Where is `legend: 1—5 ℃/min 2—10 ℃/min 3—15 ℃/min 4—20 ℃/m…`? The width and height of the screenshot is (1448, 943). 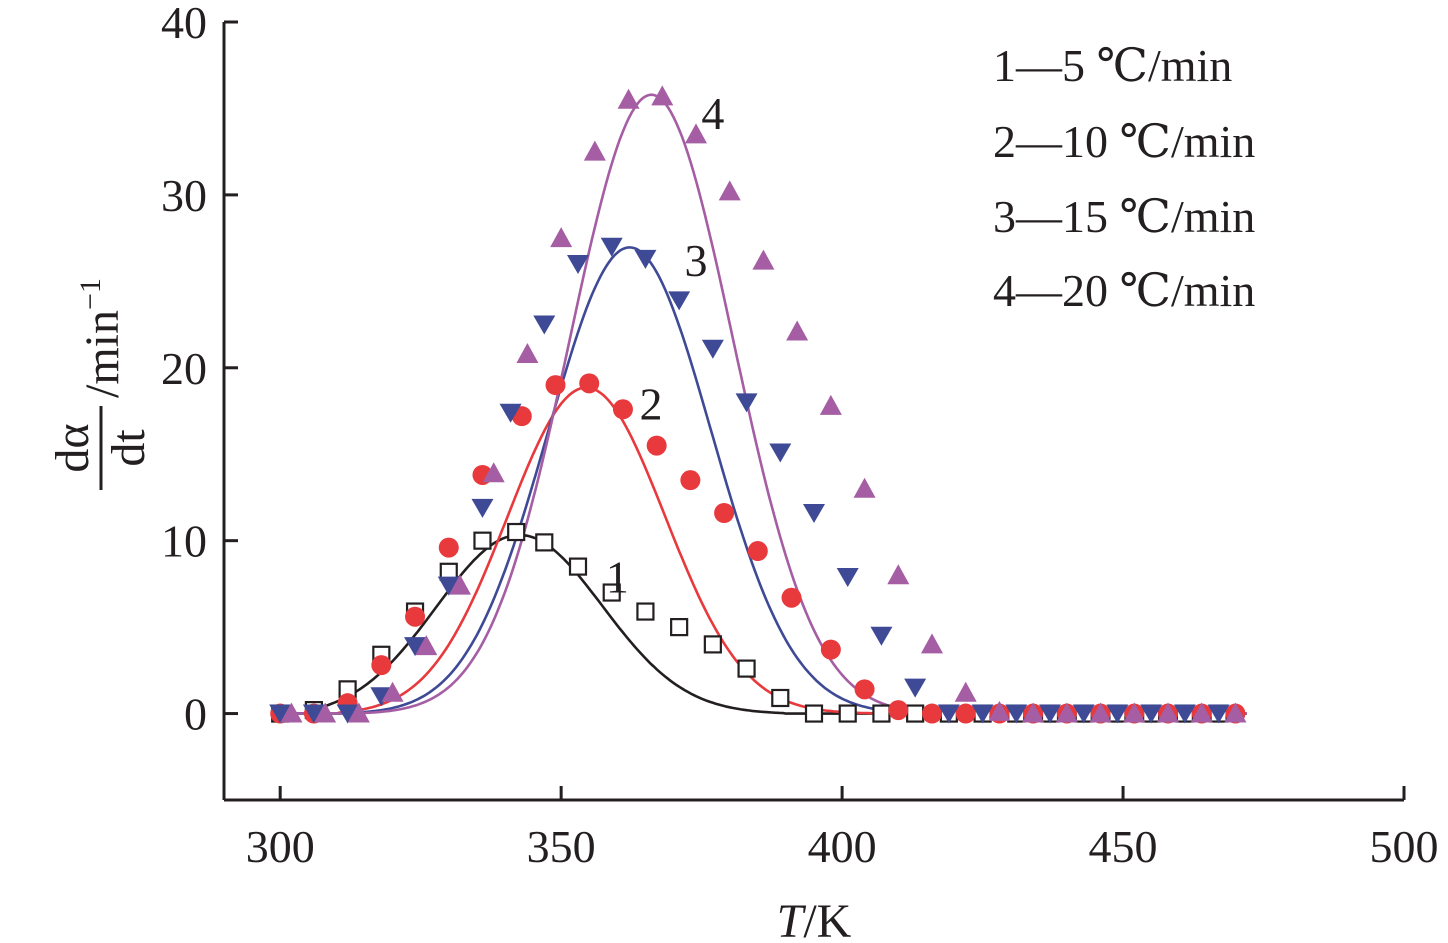
legend: 1—5 ℃/min 2—10 ℃/min 3—15 ℃/min 4—20 ℃/m… is located at coordinates (1124, 178).